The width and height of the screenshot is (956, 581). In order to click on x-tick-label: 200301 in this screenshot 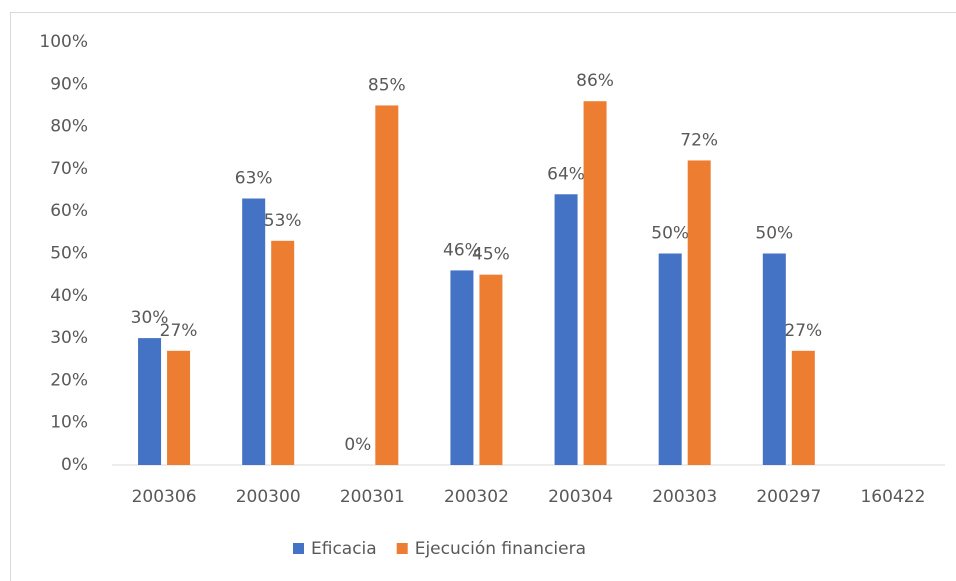, I will do `click(372, 497)`.